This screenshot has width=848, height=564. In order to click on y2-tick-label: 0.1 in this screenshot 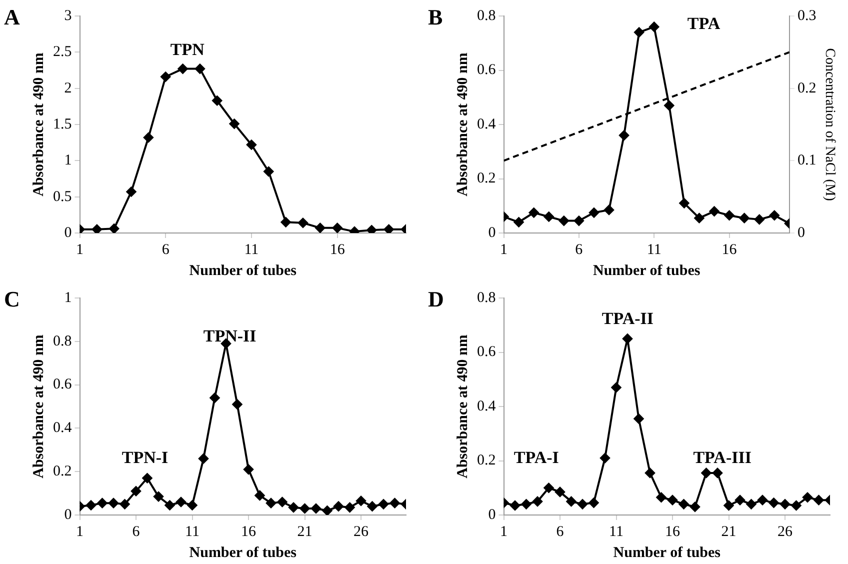, I will do `click(806, 160)`.